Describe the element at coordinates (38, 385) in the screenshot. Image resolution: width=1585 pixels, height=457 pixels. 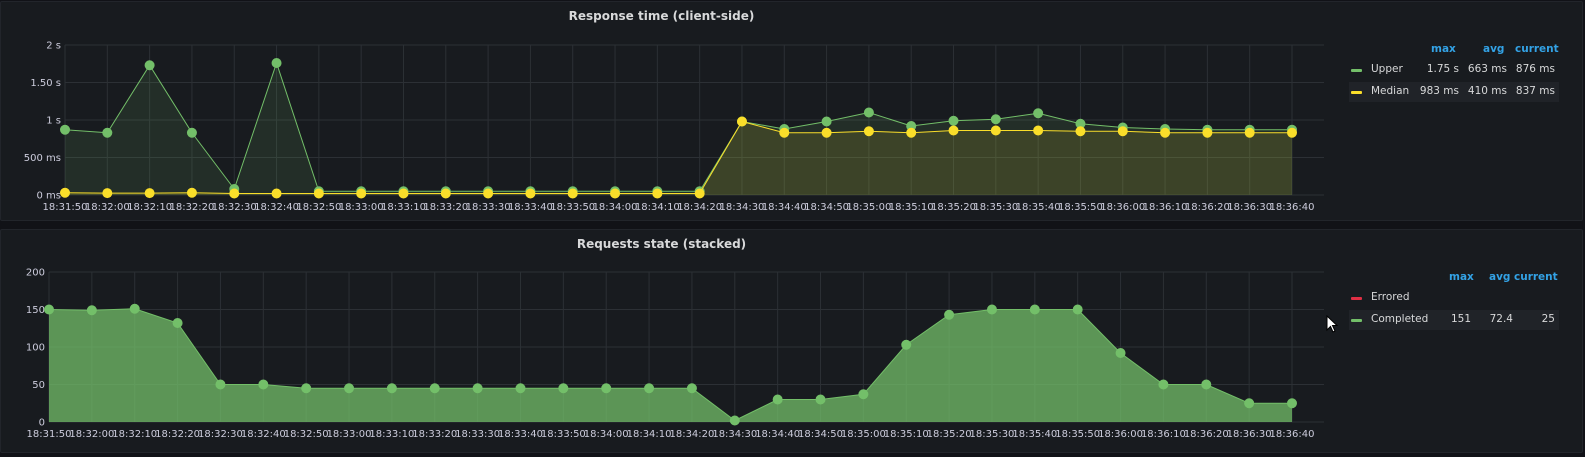
I see `y-tick-label: 50` at that location.